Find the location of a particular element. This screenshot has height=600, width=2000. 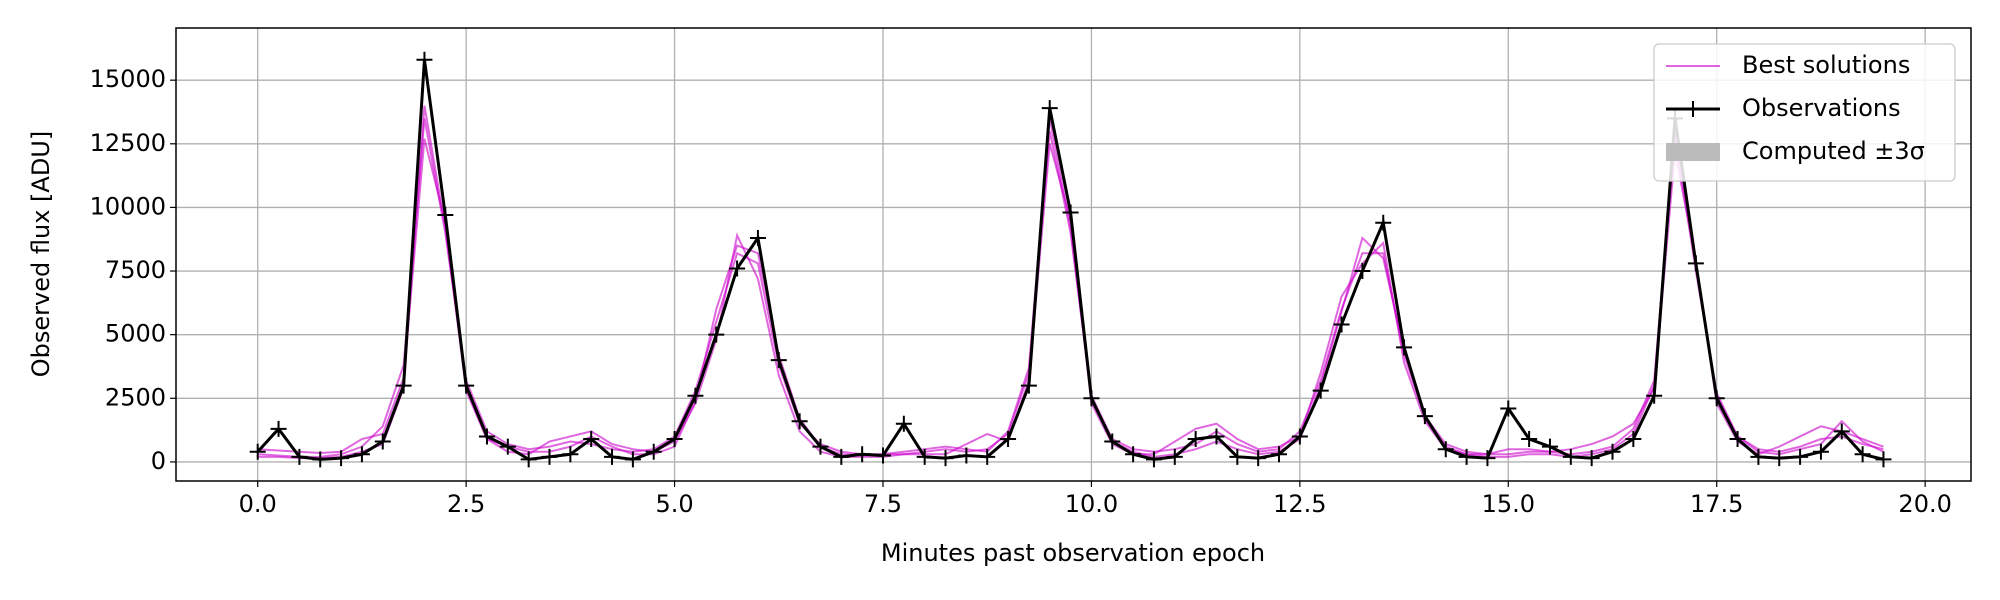

y-tick-label: 0 is located at coordinates (158, 461).